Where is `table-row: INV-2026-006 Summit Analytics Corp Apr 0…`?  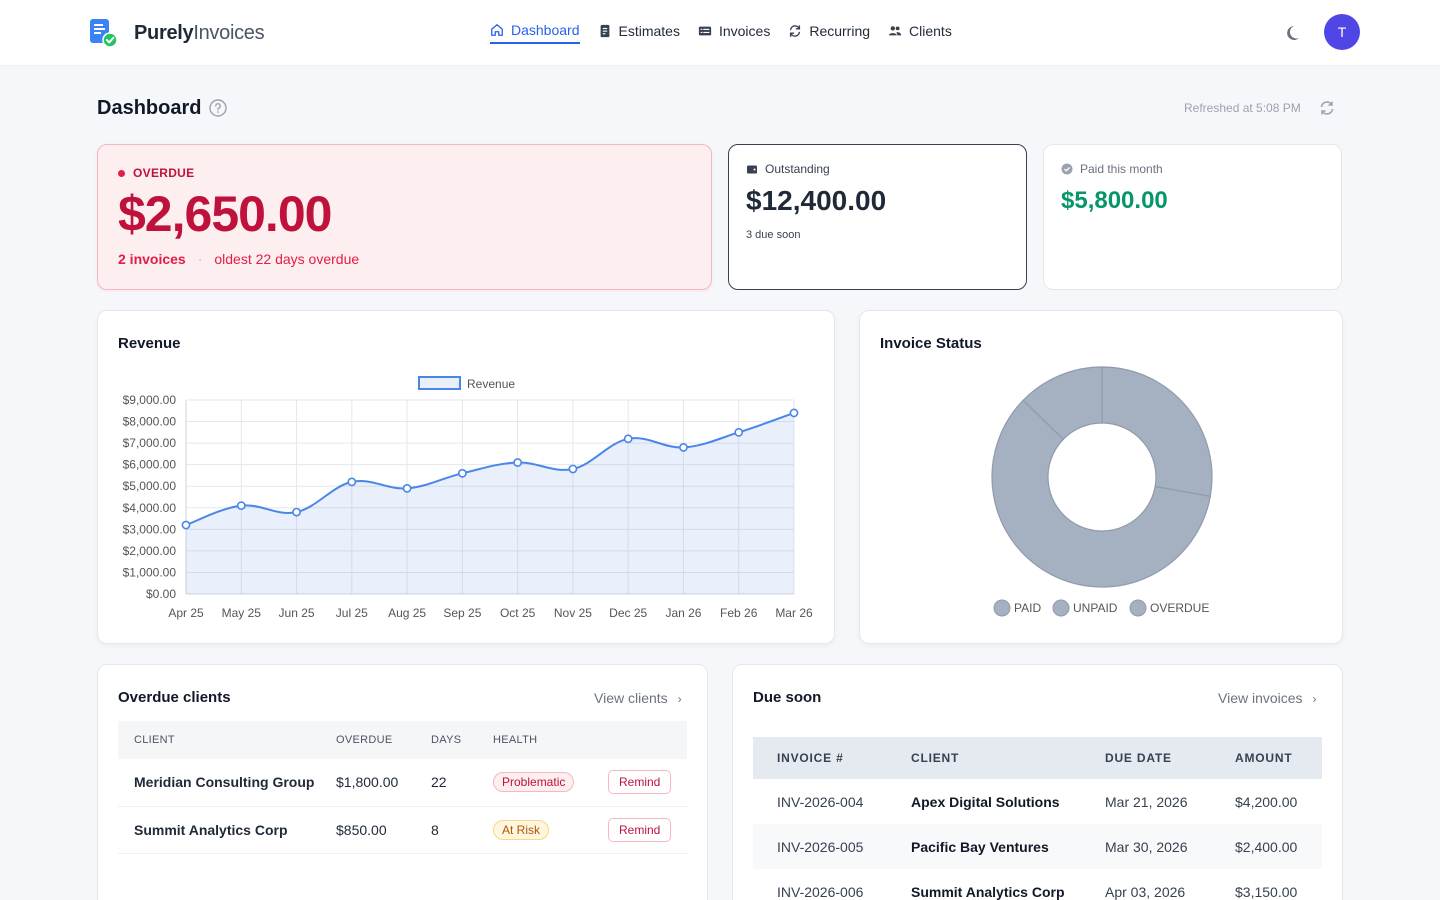
table-row: INV-2026-006 Summit Analytics Corp Apr 0… is located at coordinates (1037, 884).